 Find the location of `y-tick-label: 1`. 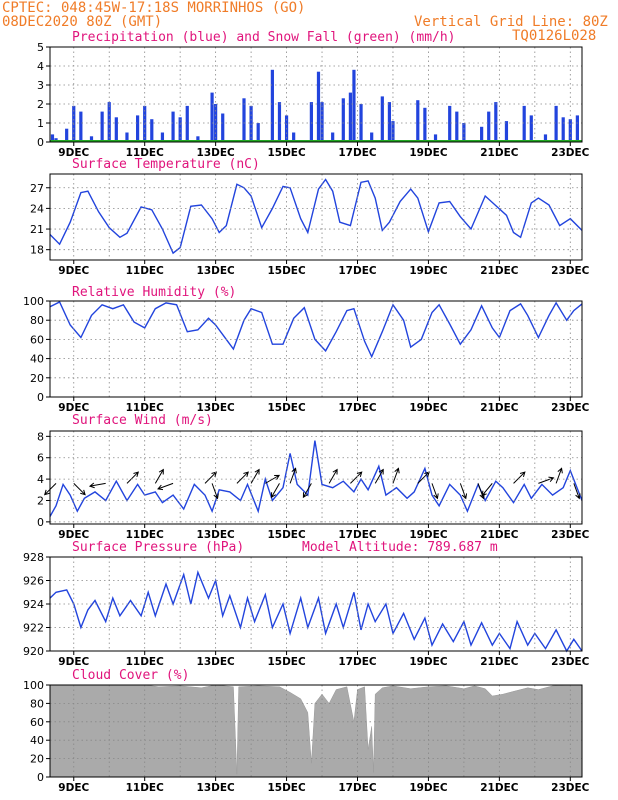

y-tick-label: 1 is located at coordinates (40, 123).